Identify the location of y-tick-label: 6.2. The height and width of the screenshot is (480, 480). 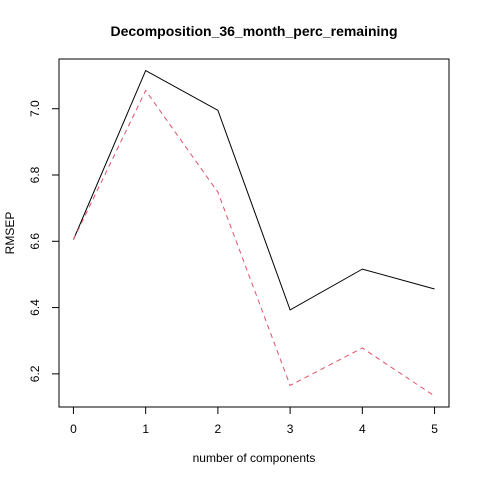
(35, 373).